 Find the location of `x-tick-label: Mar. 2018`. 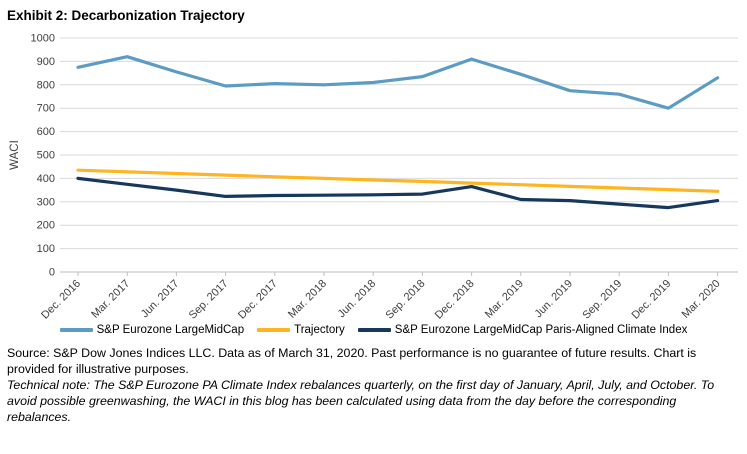

x-tick-label: Mar. 2018 is located at coordinates (307, 299).